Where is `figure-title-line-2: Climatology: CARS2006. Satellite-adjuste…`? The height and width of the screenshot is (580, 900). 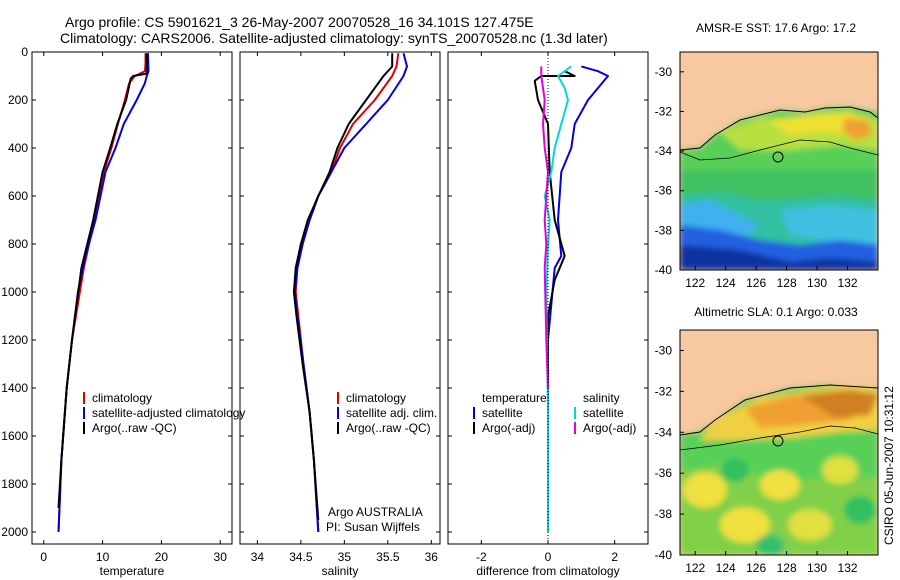 figure-title-line-2: Climatology: CARS2006. Satellite-adjuste… is located at coordinates (334, 38).